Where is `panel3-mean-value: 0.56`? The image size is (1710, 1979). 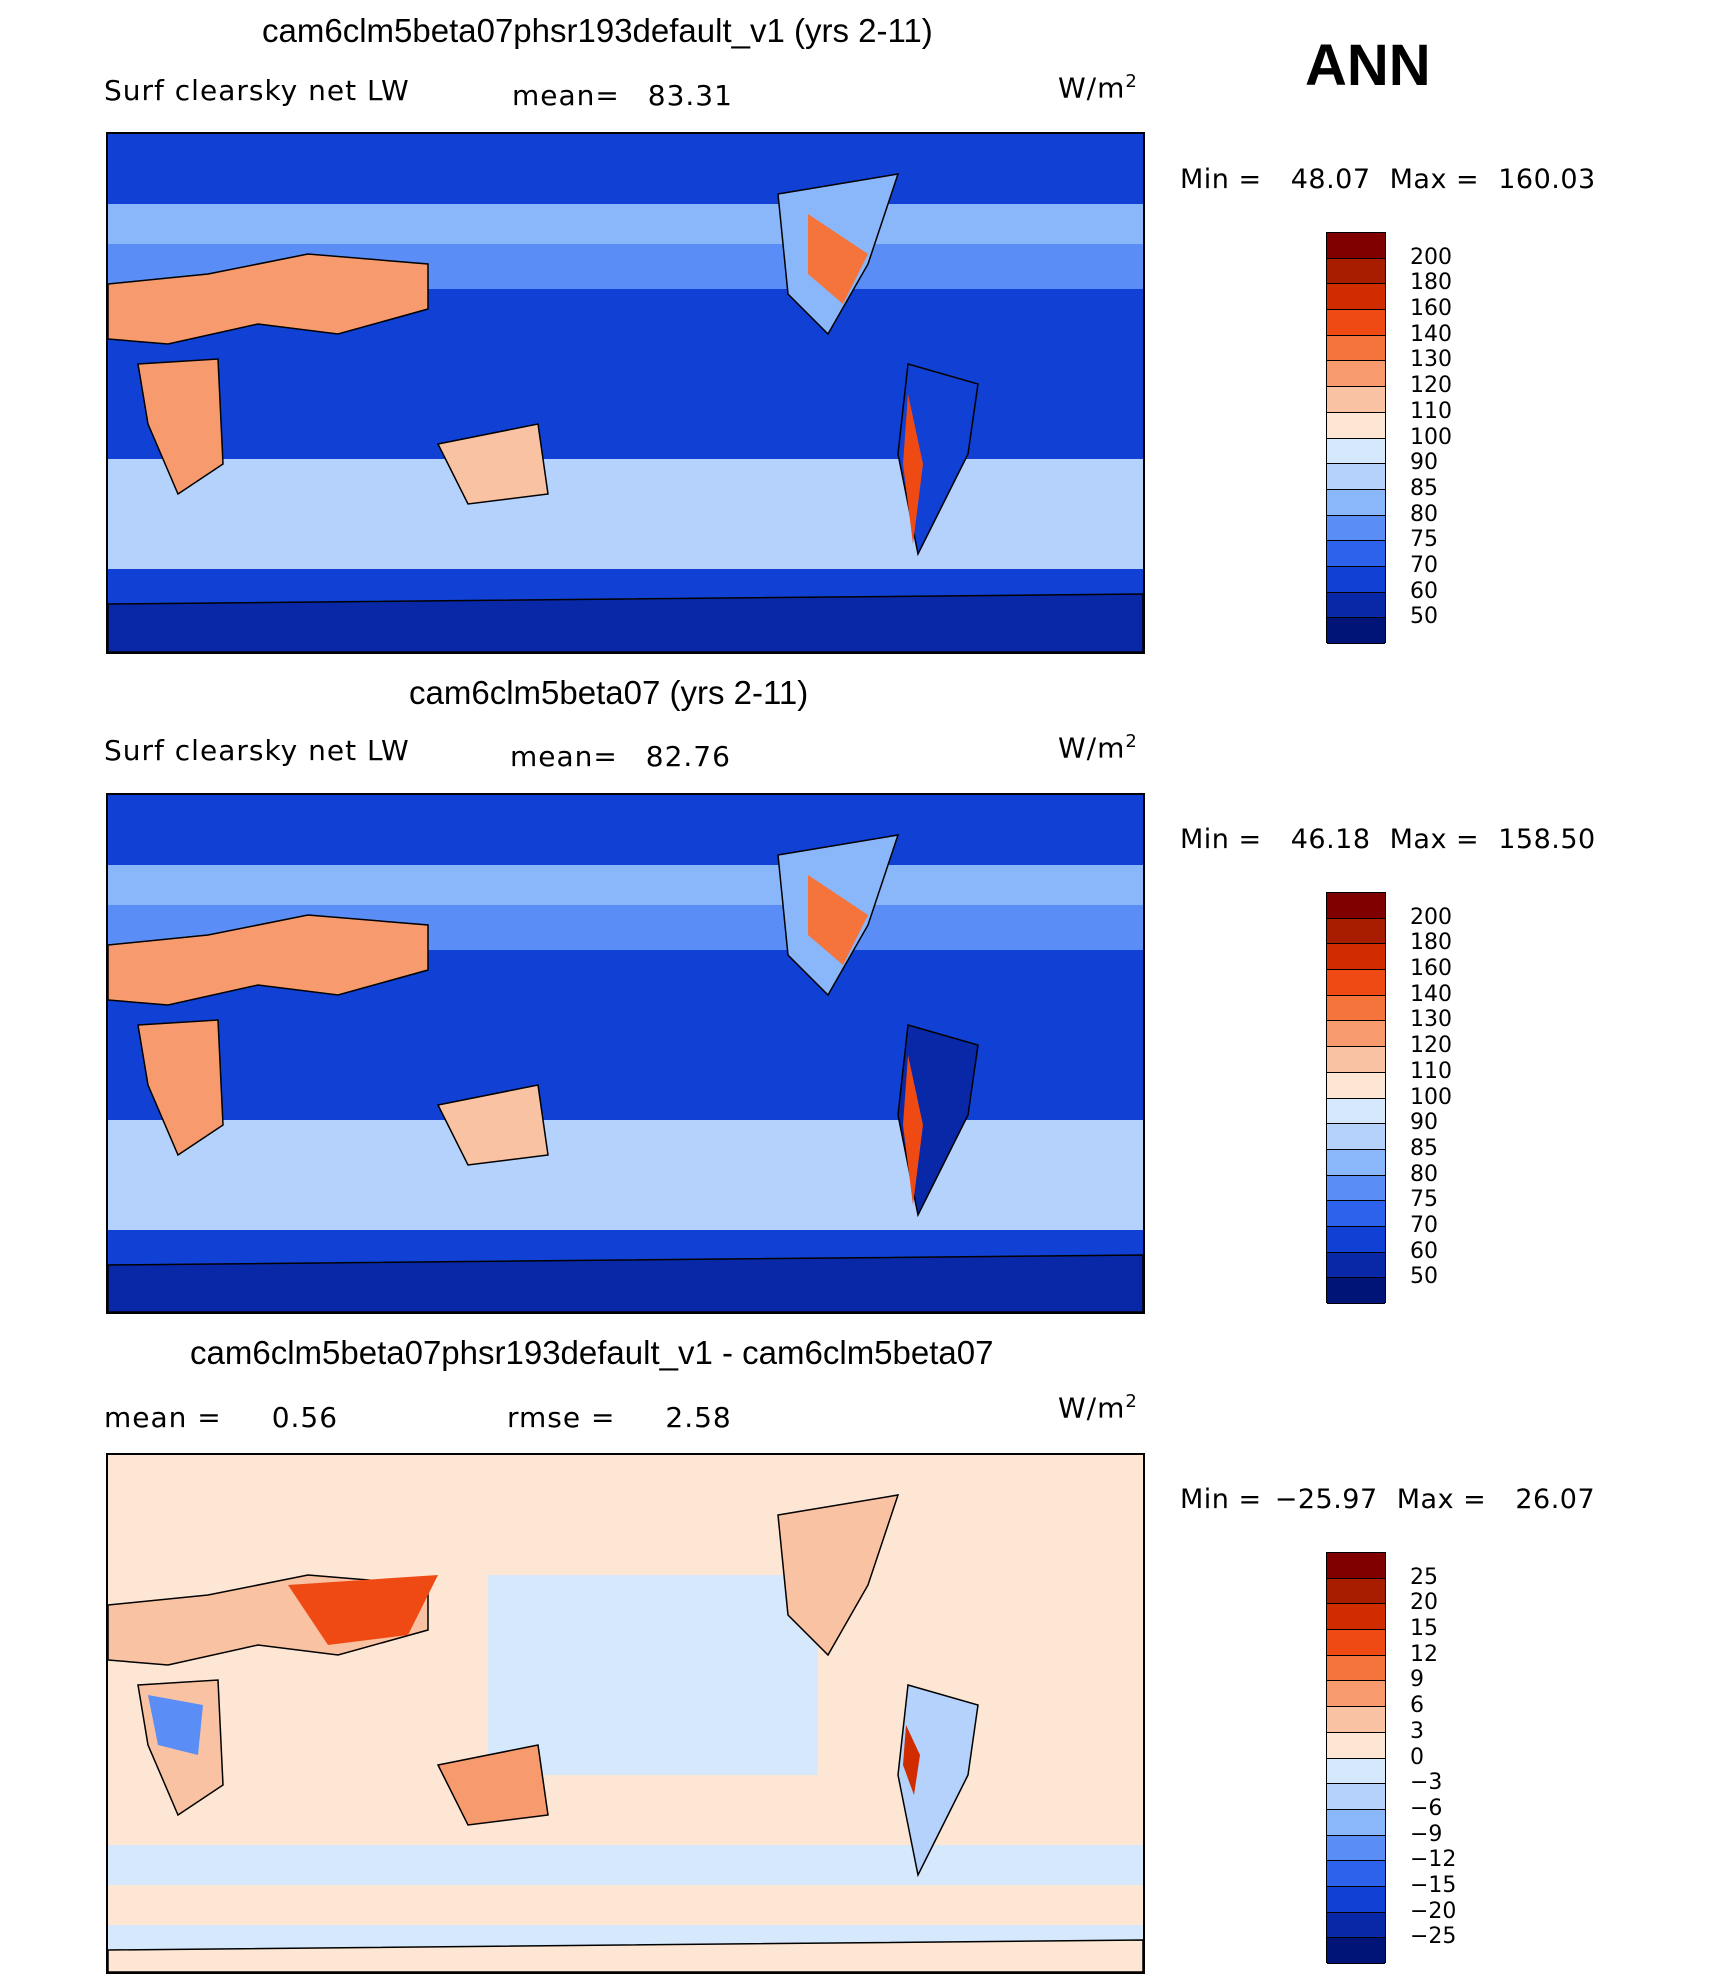
panel3-mean-value: 0.56 is located at coordinates (305, 1417).